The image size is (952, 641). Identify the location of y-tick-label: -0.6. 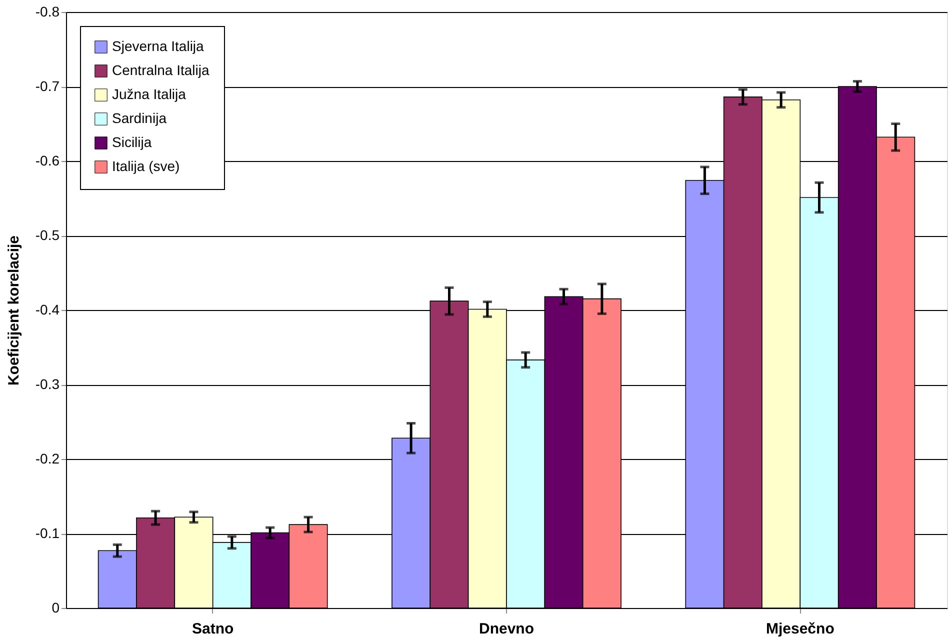
(47, 160).